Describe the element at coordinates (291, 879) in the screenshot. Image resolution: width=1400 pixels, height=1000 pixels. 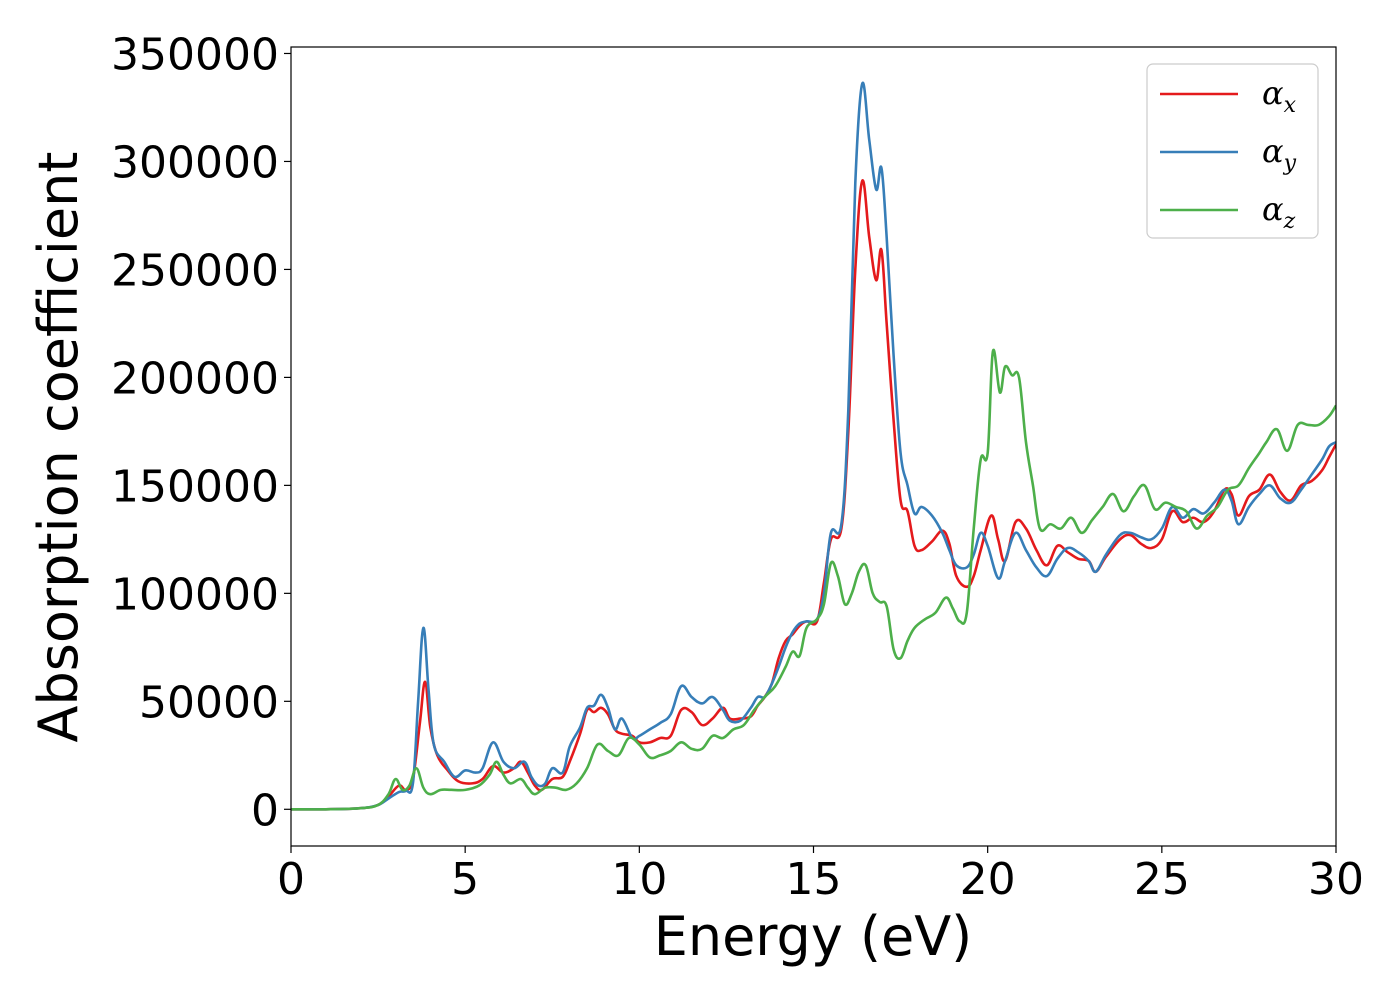
I see `x-tick-label: 0` at that location.